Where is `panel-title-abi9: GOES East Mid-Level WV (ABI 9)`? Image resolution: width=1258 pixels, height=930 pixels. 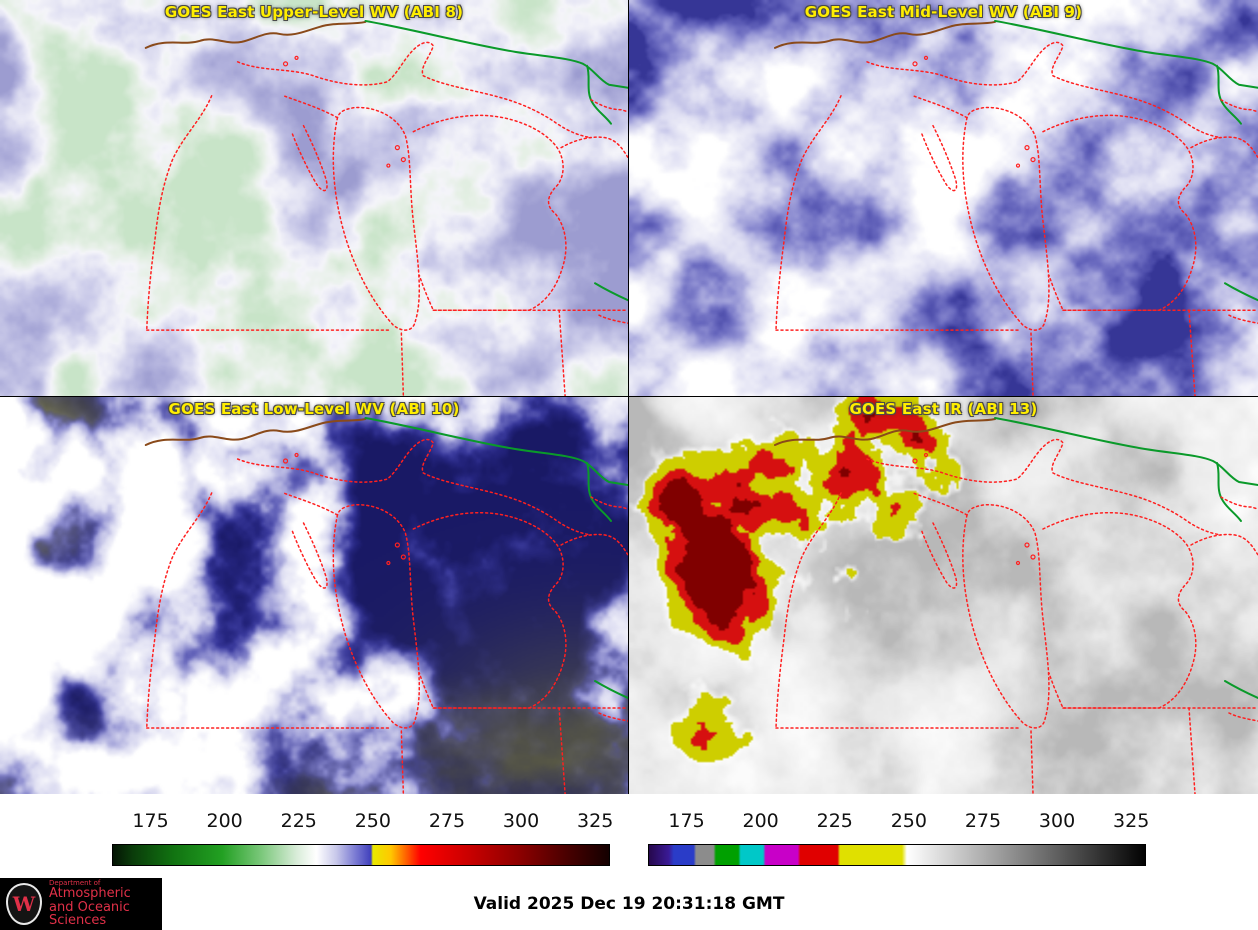
panel-title-abi9: GOES East Mid-Level WV (ABI 9) is located at coordinates (943, 12).